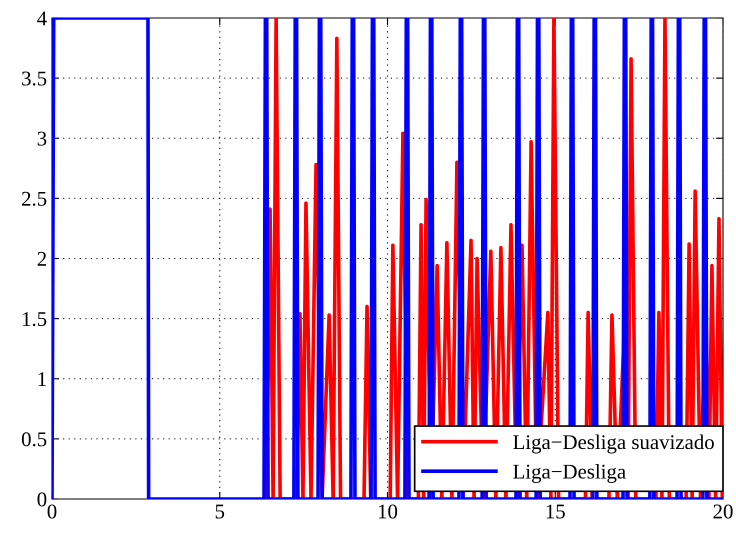 The width and height of the screenshot is (736, 534). Describe the element at coordinates (42, 139) in the screenshot. I see `y-tick-label: 3` at that location.